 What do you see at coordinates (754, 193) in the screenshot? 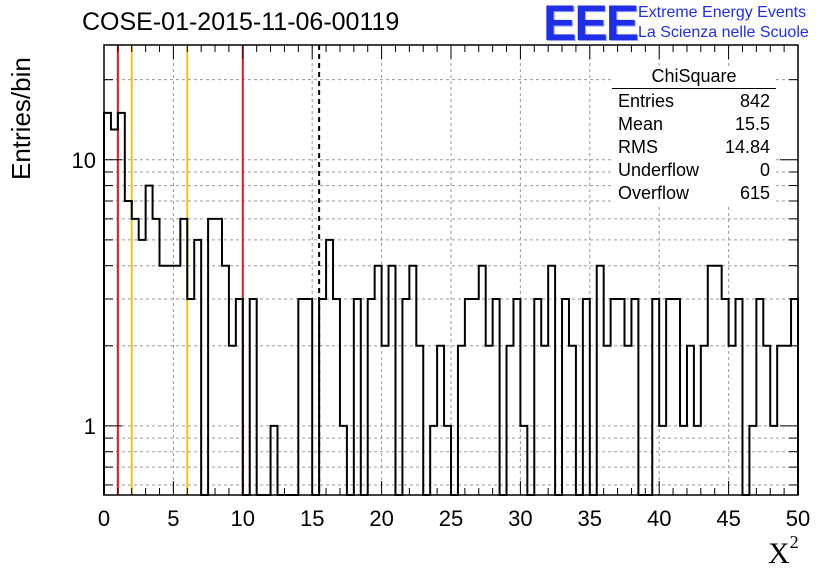
I see `stats-value: 615` at bounding box center [754, 193].